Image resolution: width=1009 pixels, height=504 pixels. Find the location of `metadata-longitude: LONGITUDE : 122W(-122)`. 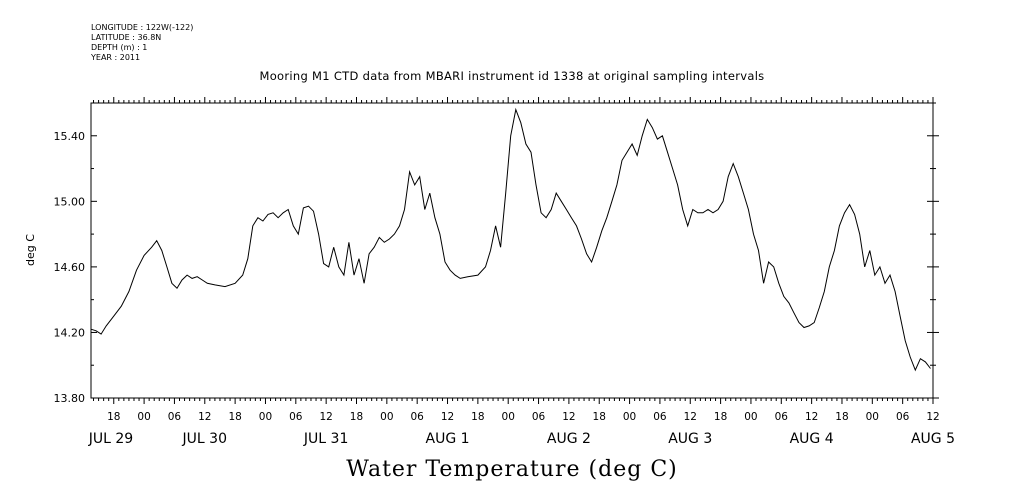

metadata-longitude: LONGITUDE : 122W(-122) is located at coordinates (142, 27).